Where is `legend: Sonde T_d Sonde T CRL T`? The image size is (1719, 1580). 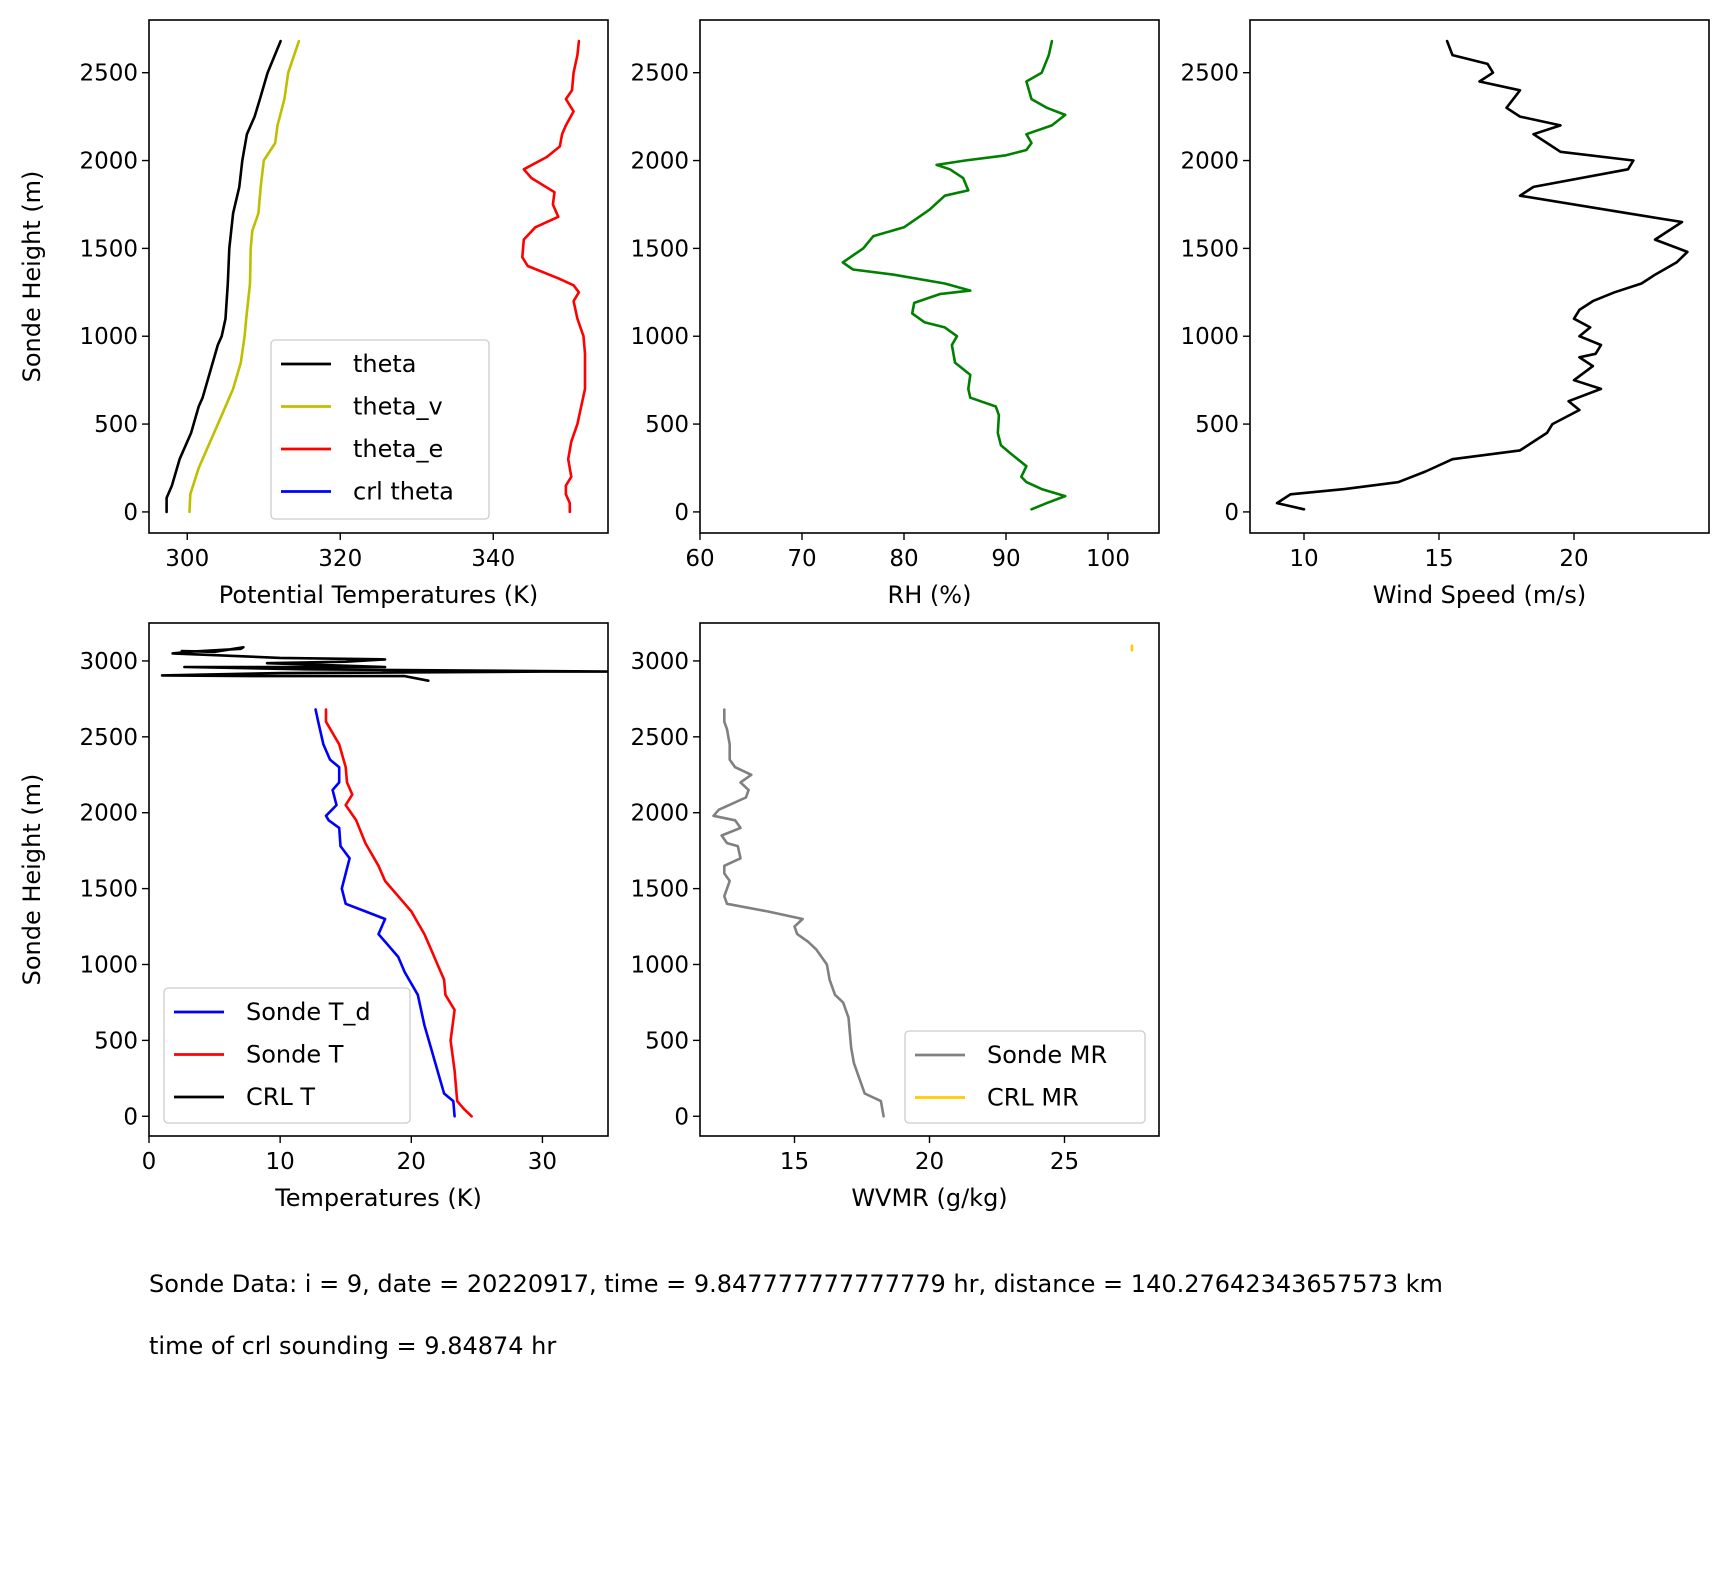 legend: Sonde T_d Sonde T CRL T is located at coordinates (287, 1055).